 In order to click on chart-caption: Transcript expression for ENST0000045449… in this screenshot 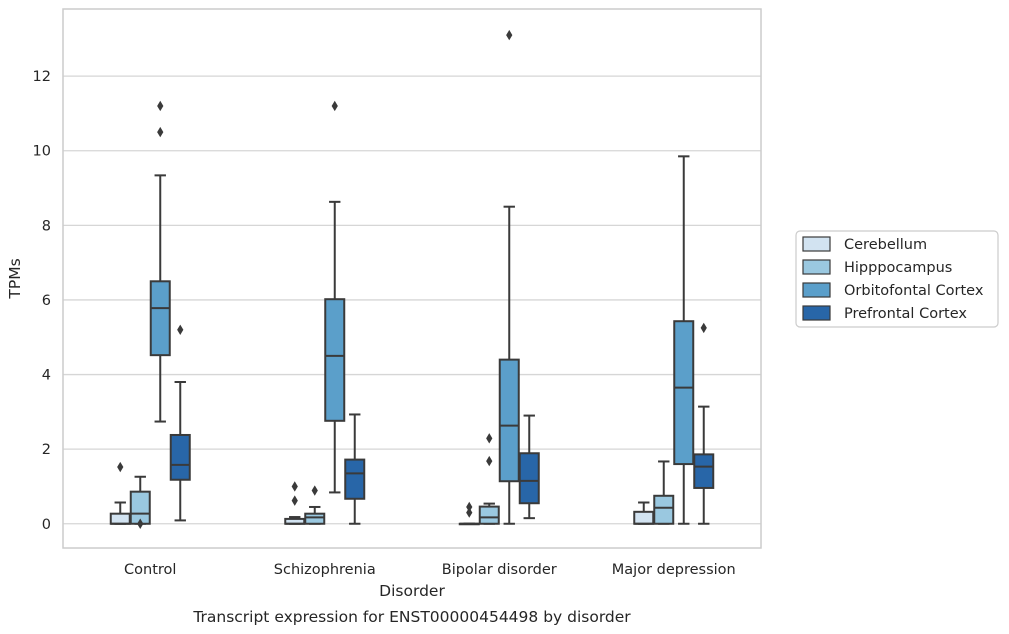, I will do `click(411, 617)`.